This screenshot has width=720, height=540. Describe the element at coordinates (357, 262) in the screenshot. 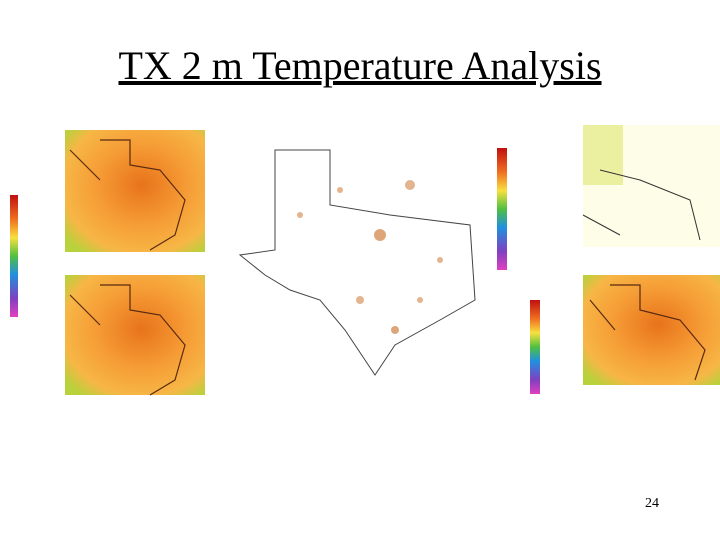

I see `station-map` at that location.